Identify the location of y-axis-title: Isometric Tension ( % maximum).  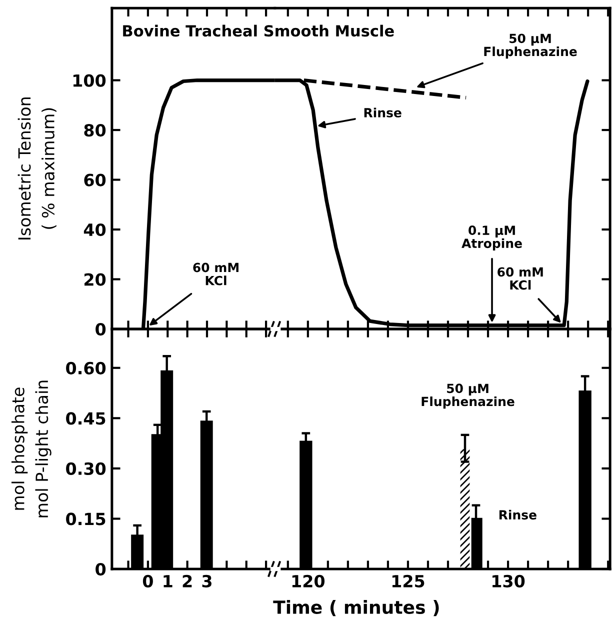
(37, 168).